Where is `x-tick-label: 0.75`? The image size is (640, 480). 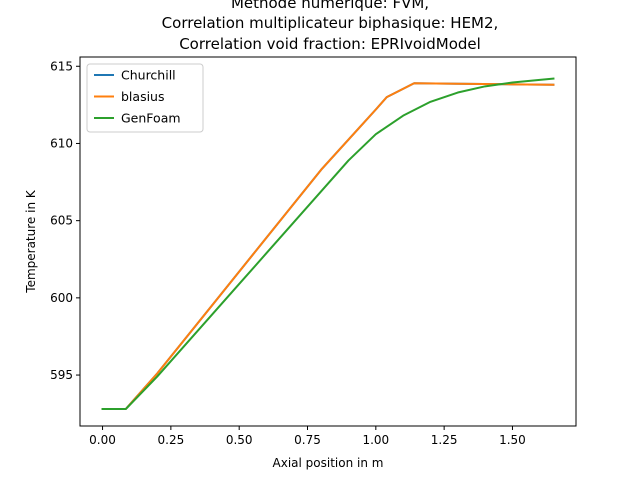 x-tick-label: 0.75 is located at coordinates (307, 440).